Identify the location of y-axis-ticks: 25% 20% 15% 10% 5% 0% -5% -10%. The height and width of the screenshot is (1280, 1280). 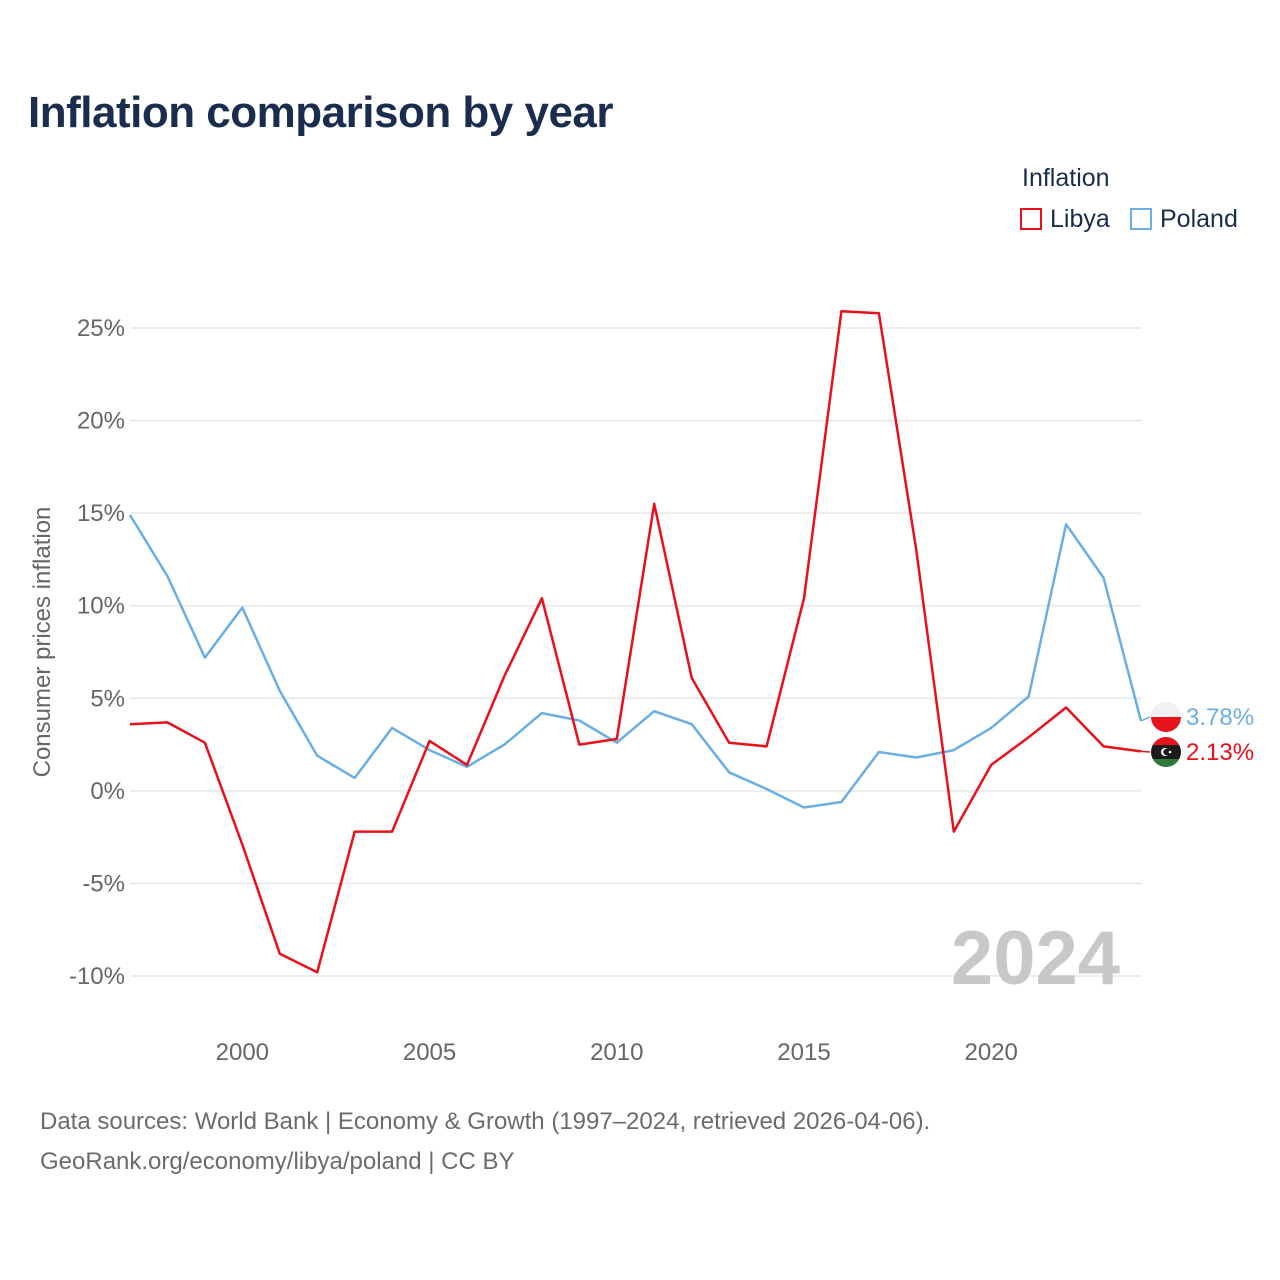
(97, 652).